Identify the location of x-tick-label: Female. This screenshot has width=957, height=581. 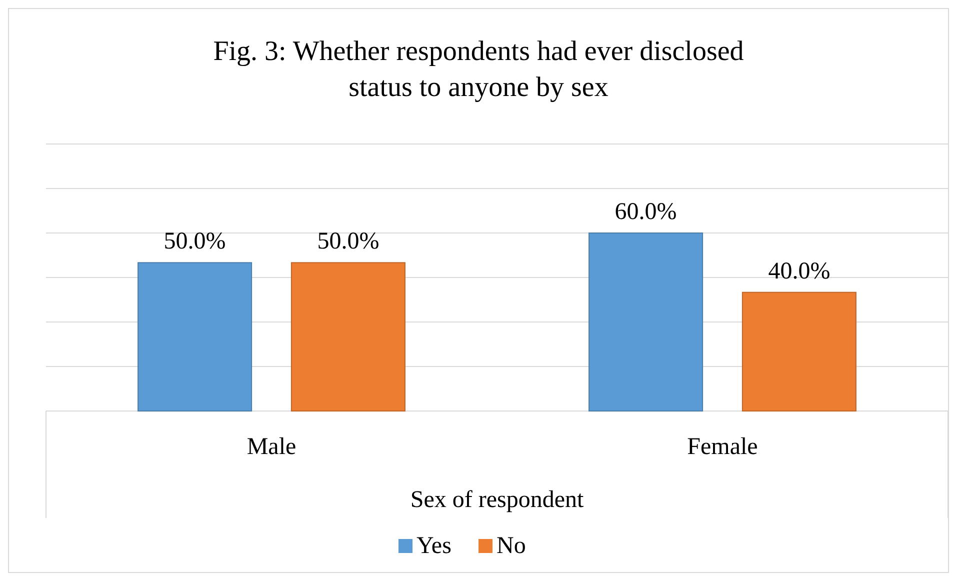
(722, 447).